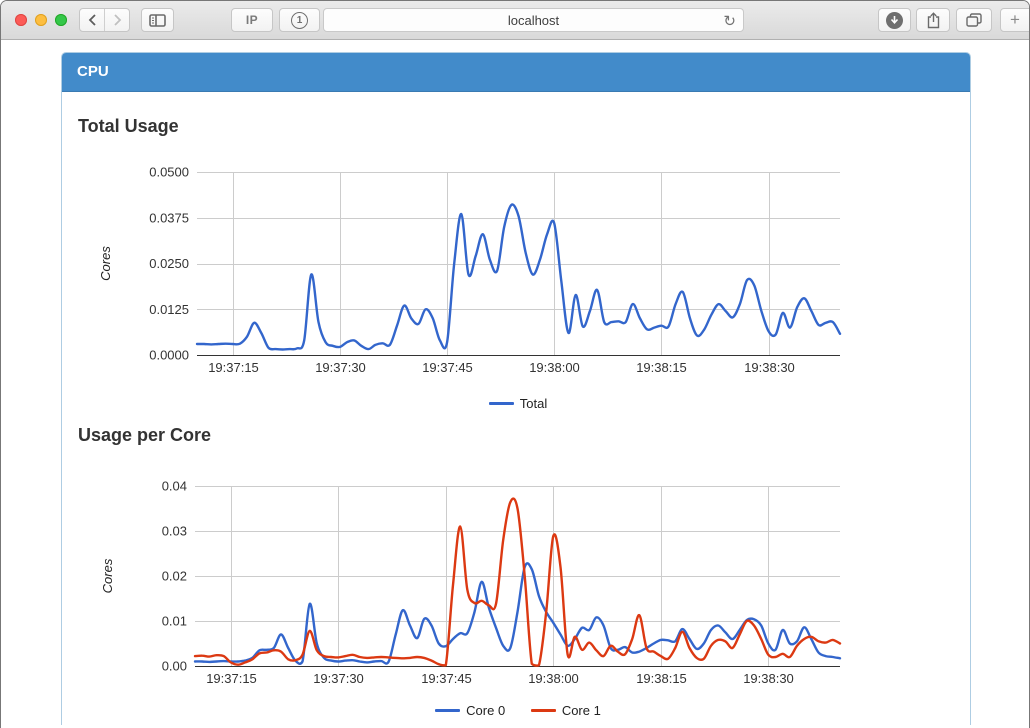 This screenshot has width=1030, height=728. What do you see at coordinates (543, 710) in the screenshot?
I see `legend-line-core1` at bounding box center [543, 710].